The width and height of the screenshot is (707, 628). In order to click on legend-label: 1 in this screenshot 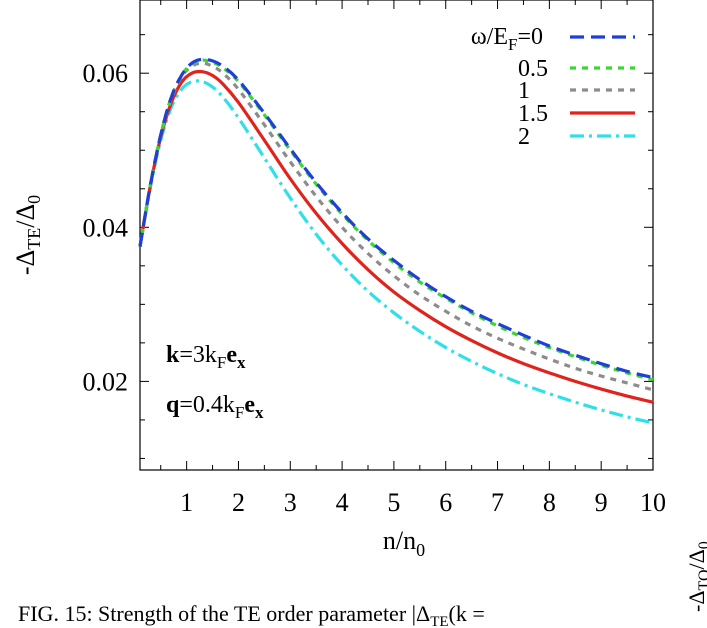, I will do `click(524, 91)`.